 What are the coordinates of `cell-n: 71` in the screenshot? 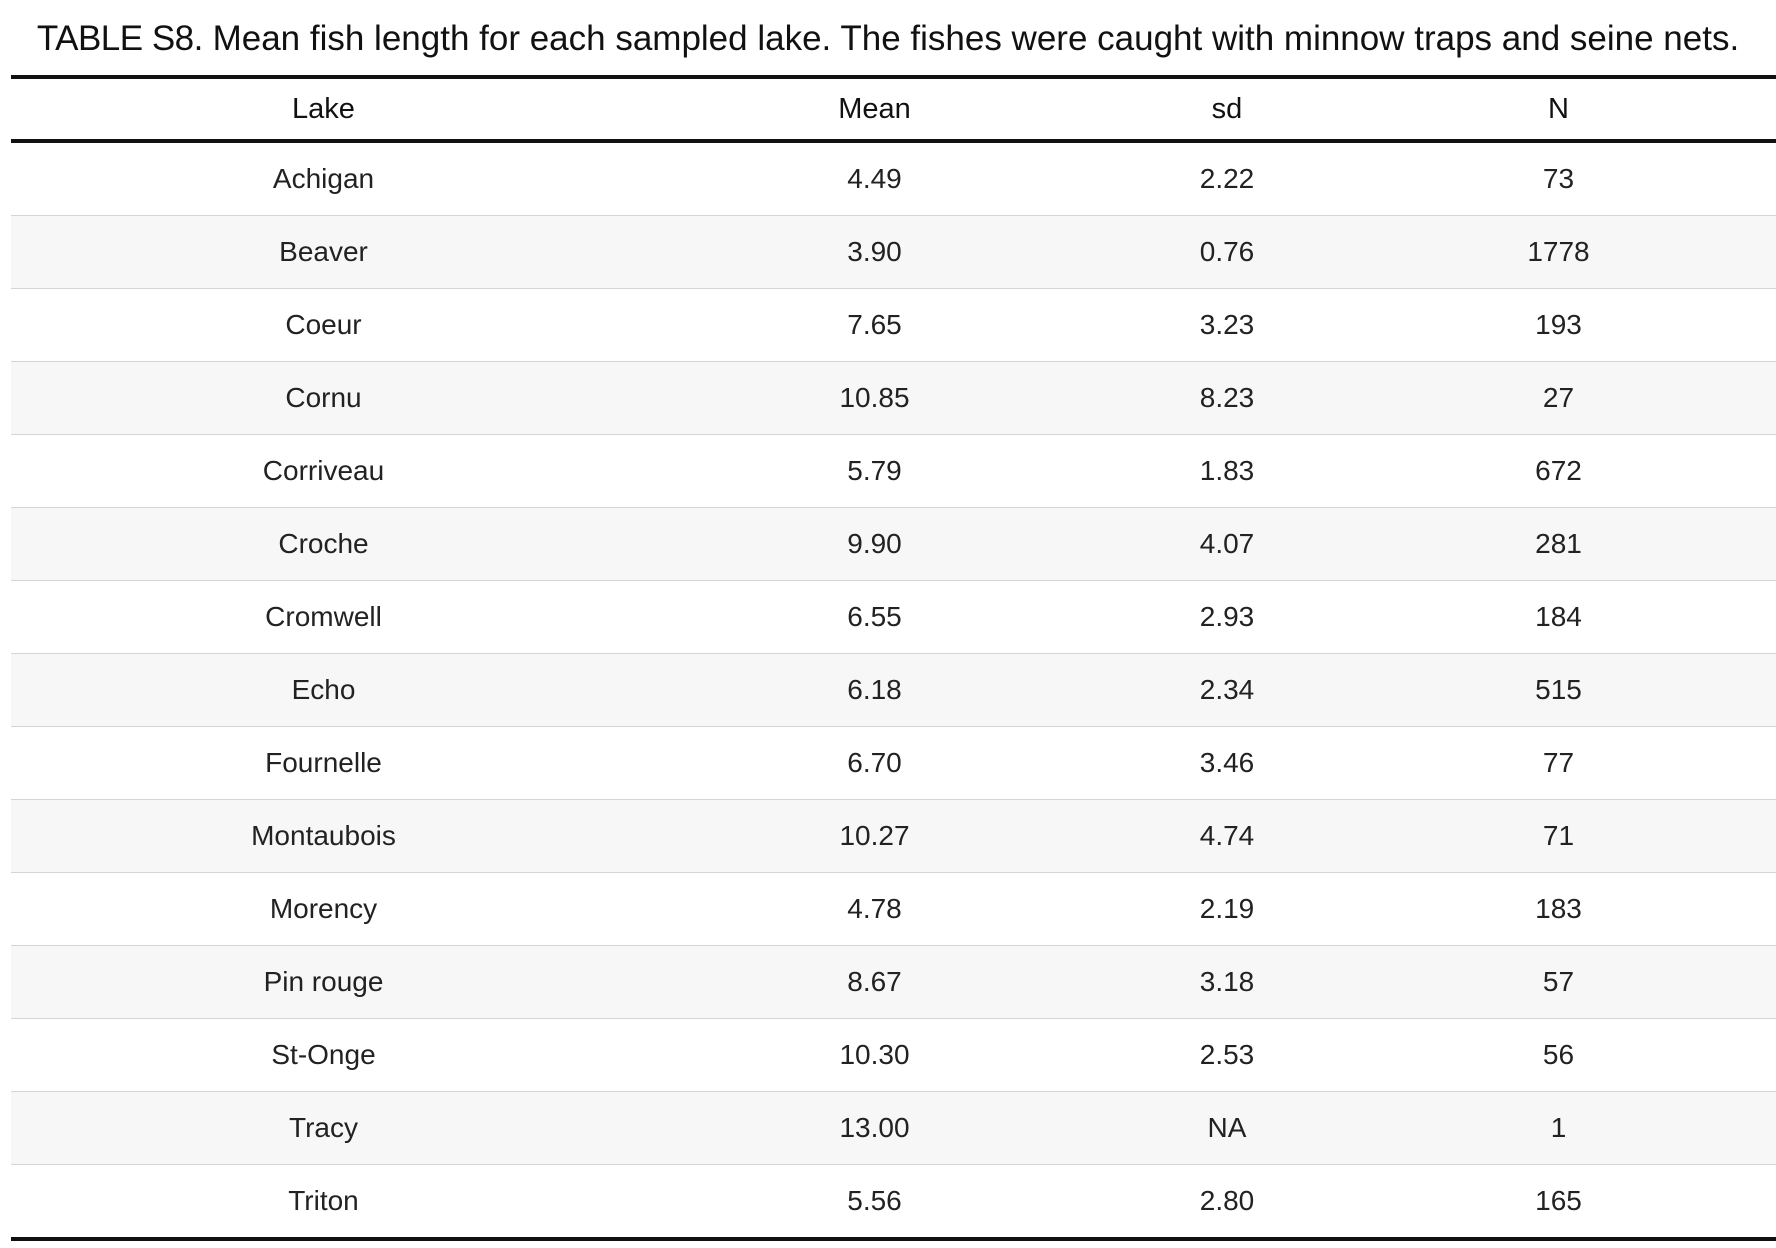 It's located at (1558, 836).